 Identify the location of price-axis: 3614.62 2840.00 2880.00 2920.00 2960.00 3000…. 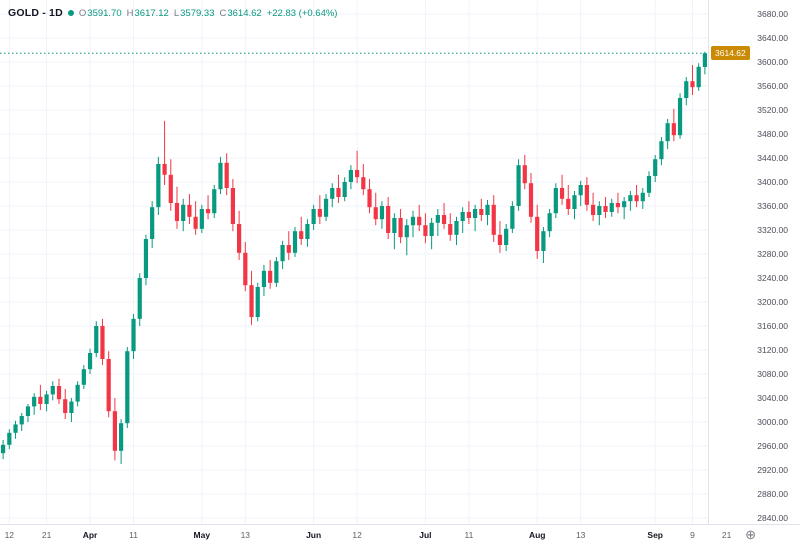
(754, 262).